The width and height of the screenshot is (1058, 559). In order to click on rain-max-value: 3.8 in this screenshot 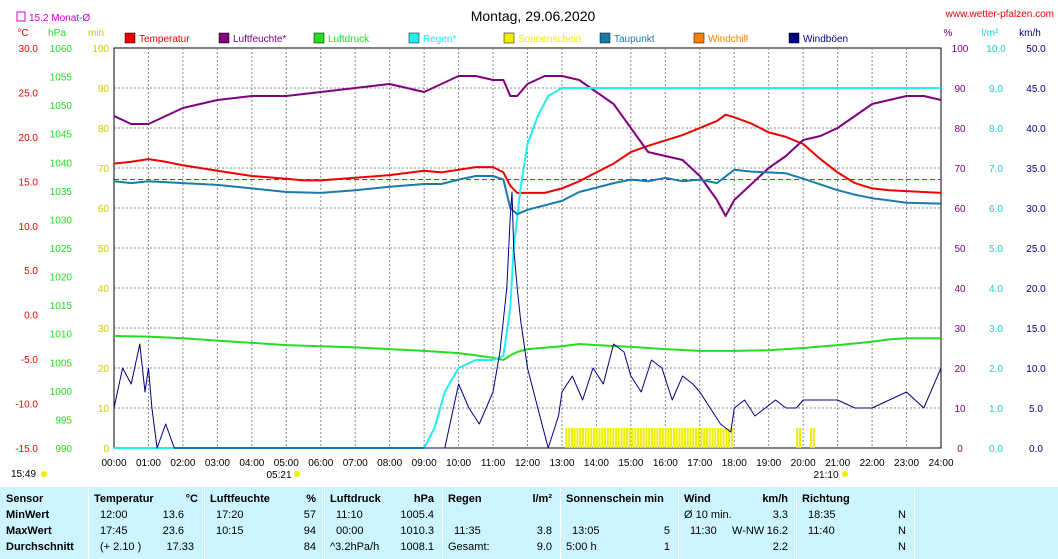, I will do `click(544, 531)`.